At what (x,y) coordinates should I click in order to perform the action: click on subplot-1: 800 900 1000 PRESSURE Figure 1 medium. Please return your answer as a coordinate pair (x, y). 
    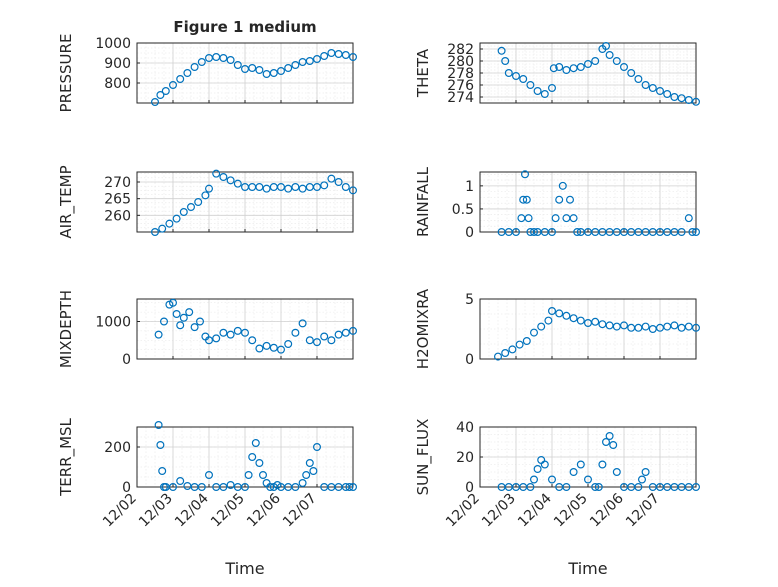
    Looking at the image, I should click on (207, 65).